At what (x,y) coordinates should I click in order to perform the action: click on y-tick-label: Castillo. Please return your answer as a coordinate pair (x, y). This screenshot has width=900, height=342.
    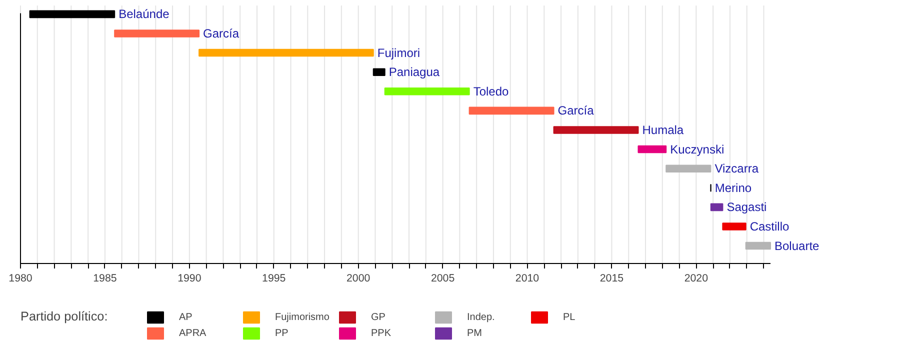
    Looking at the image, I should click on (770, 226).